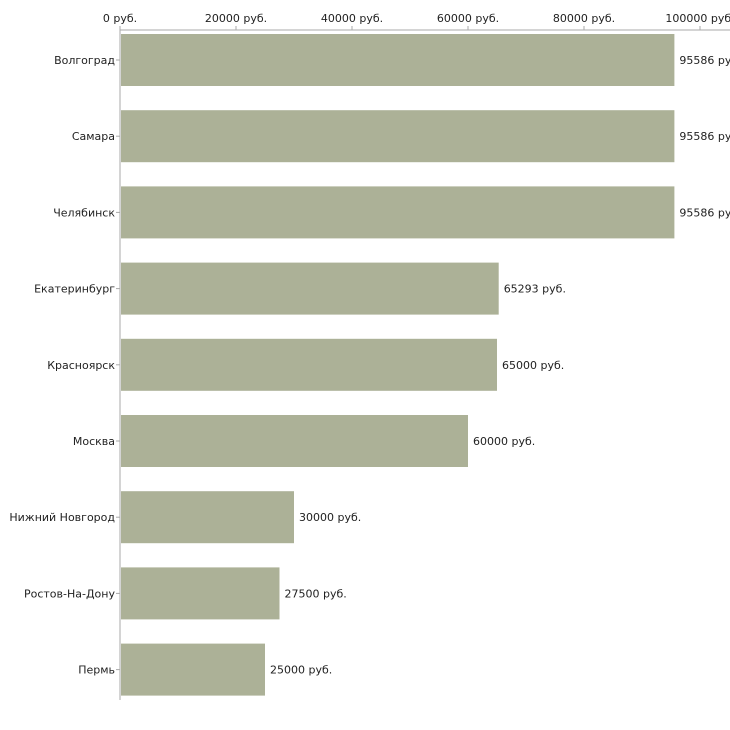  I want to click on value-label: 65293 руб., so click(535, 289).